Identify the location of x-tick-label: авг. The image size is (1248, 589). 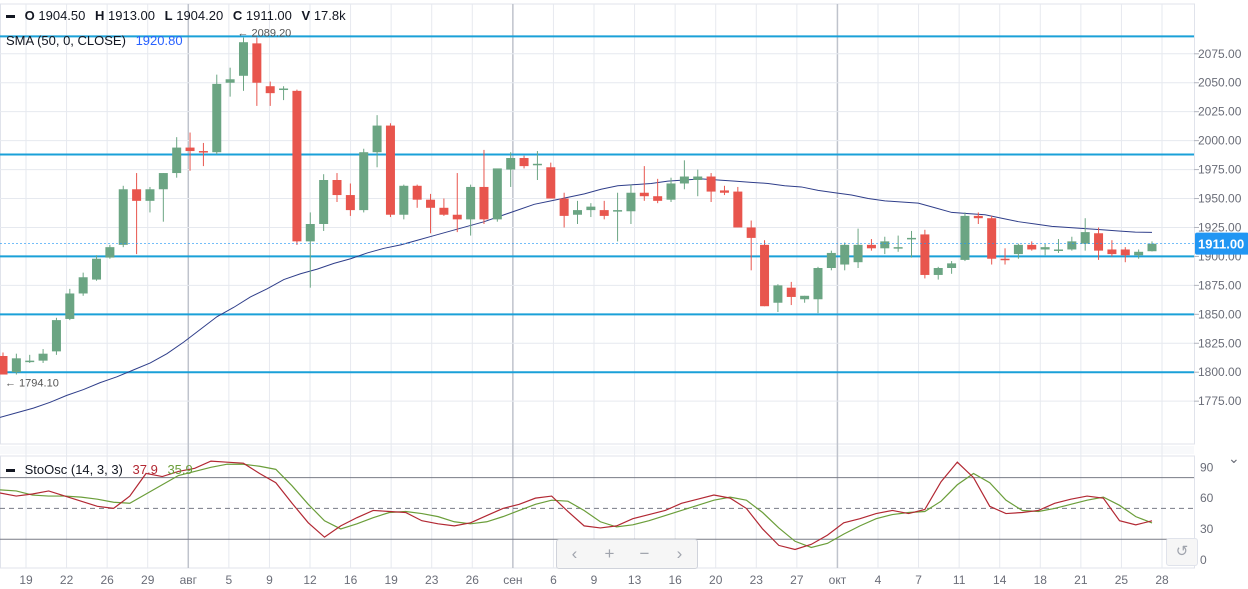
(189, 580).